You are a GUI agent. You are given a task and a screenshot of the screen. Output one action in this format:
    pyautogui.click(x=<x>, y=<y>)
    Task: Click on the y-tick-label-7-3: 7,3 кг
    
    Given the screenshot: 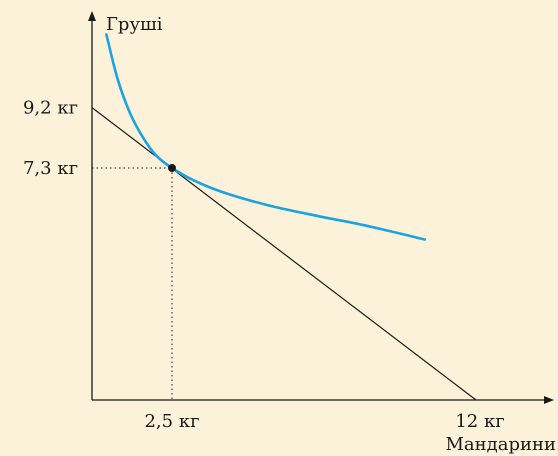 What is the action you would take?
    pyautogui.click(x=50, y=168)
    